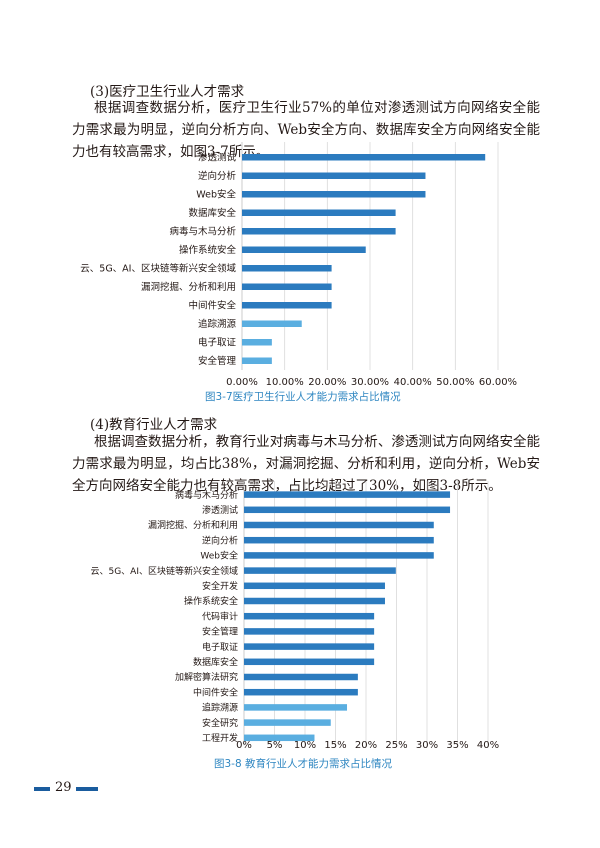  I want to click on page-number: 29, so click(63, 787).